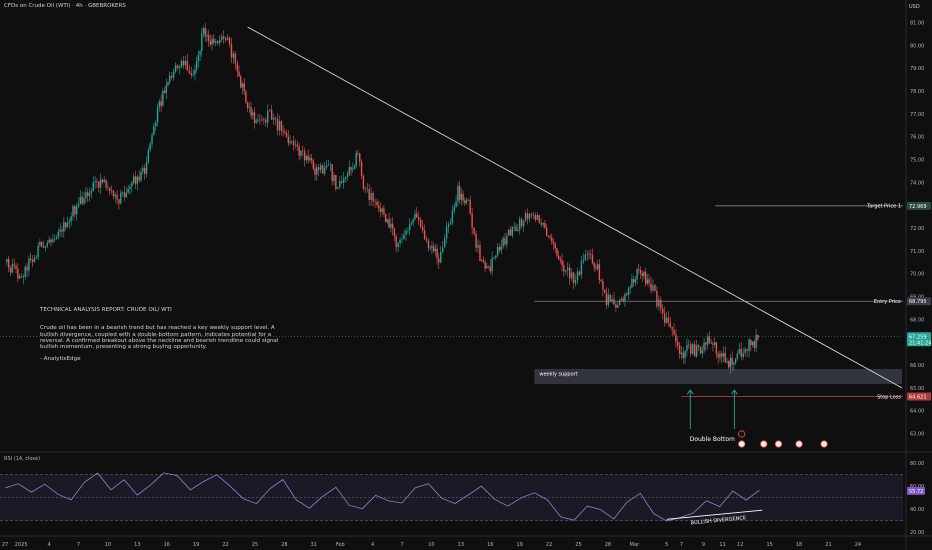 Image resolution: width=932 pixels, height=550 pixels. I want to click on currency-label: USD, so click(914, 7).